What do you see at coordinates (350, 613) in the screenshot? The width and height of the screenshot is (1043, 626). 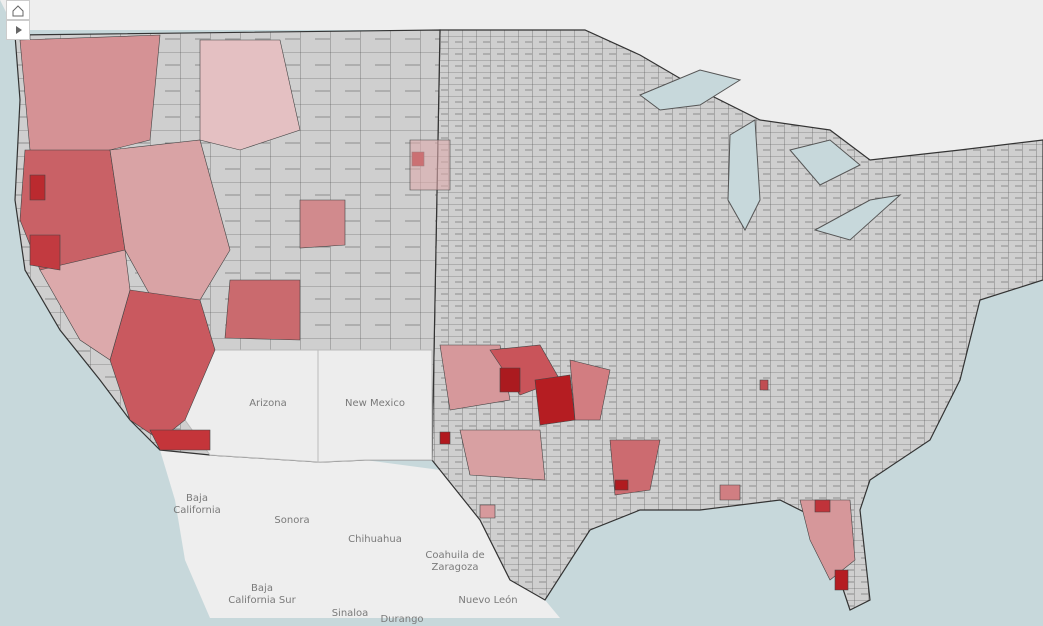 I see `place-label: Sinaloa` at bounding box center [350, 613].